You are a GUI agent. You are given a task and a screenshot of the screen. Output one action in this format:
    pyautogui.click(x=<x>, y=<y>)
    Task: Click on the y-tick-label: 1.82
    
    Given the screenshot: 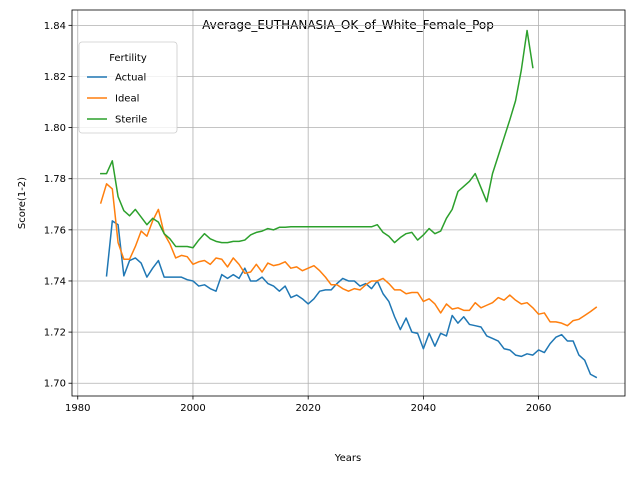 What is the action you would take?
    pyautogui.click(x=55, y=77)
    